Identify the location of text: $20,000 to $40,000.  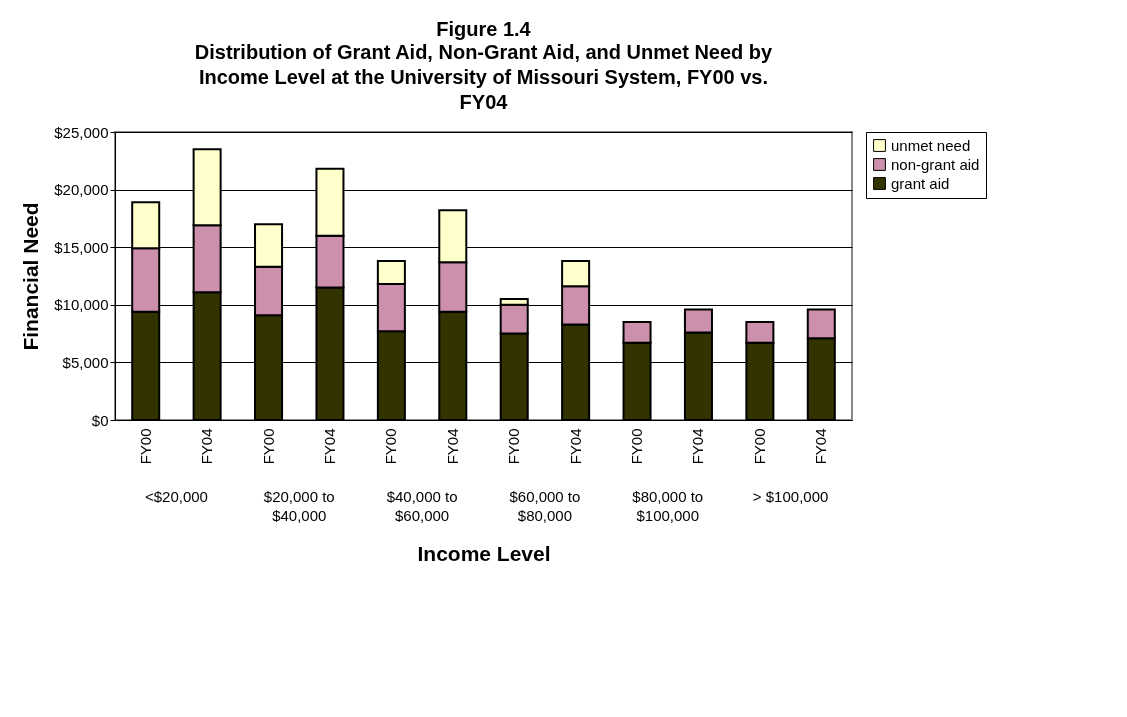
(299, 506).